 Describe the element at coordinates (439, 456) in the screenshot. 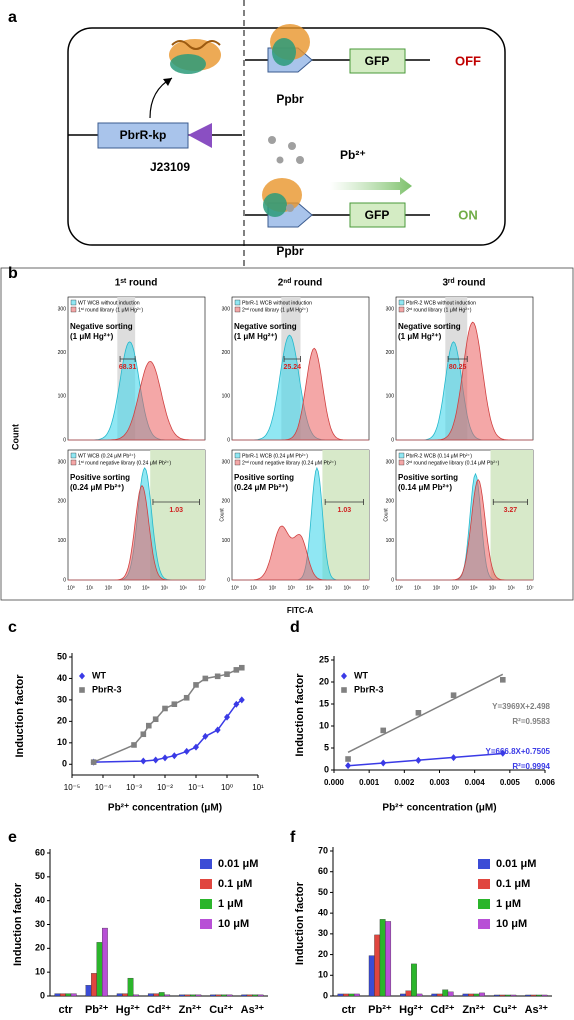

I see `legend-label: PbrR-2 WCB (0.14 μM Pb²⁺)` at that location.